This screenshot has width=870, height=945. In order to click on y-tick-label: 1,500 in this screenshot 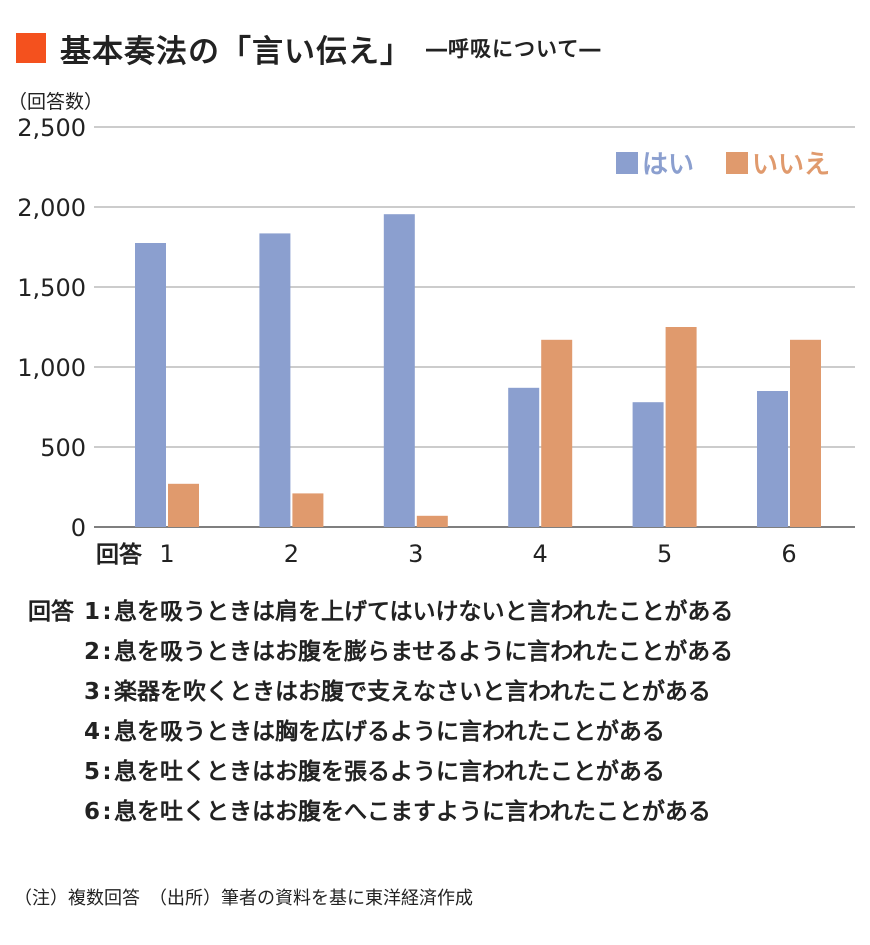, I will do `click(51, 288)`.